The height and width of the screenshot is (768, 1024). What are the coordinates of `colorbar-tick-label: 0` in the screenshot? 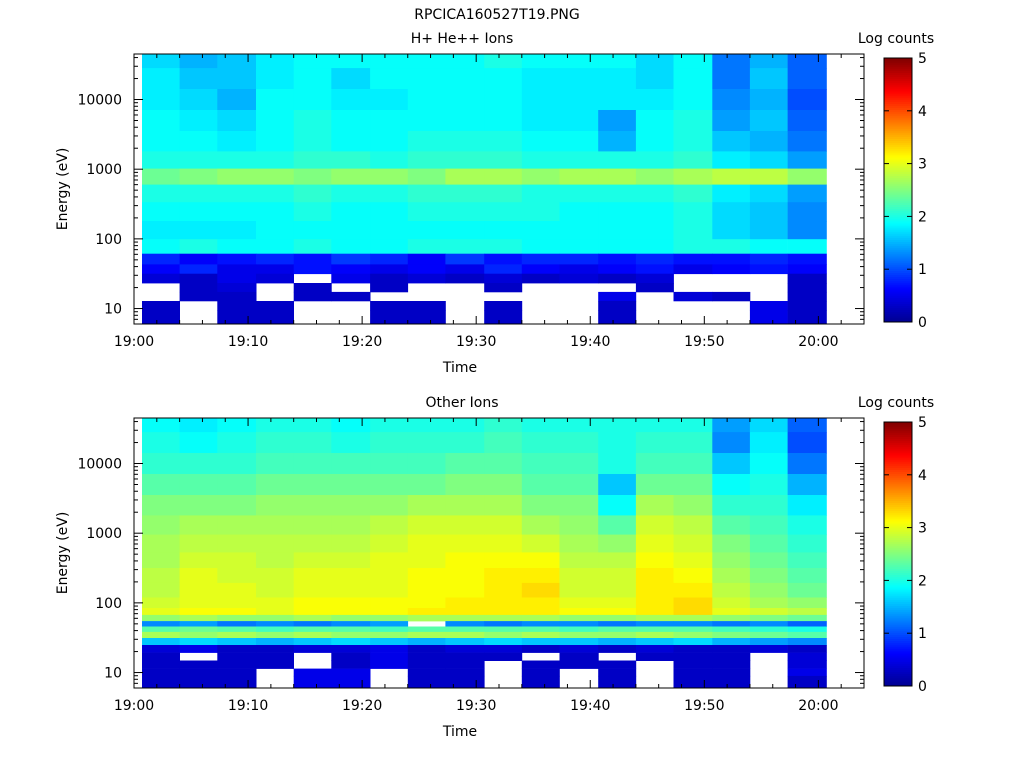 It's located at (922, 323).